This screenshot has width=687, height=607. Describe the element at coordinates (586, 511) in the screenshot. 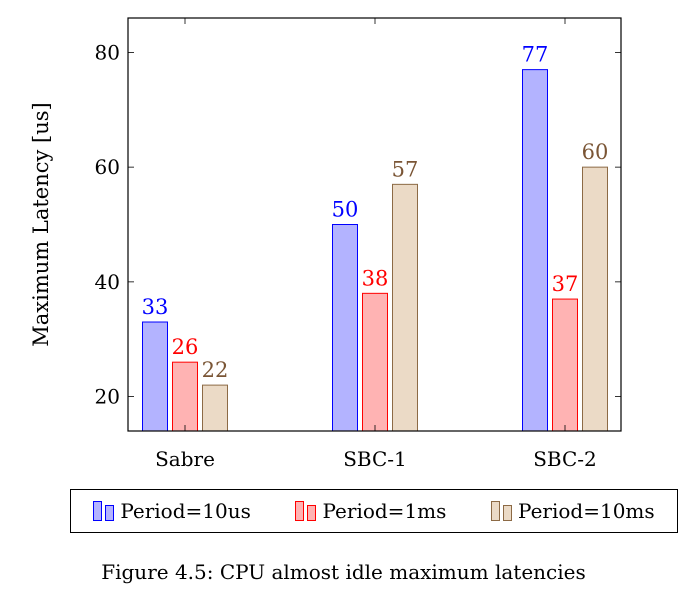

I see `legend-label: Period=10ms` at that location.